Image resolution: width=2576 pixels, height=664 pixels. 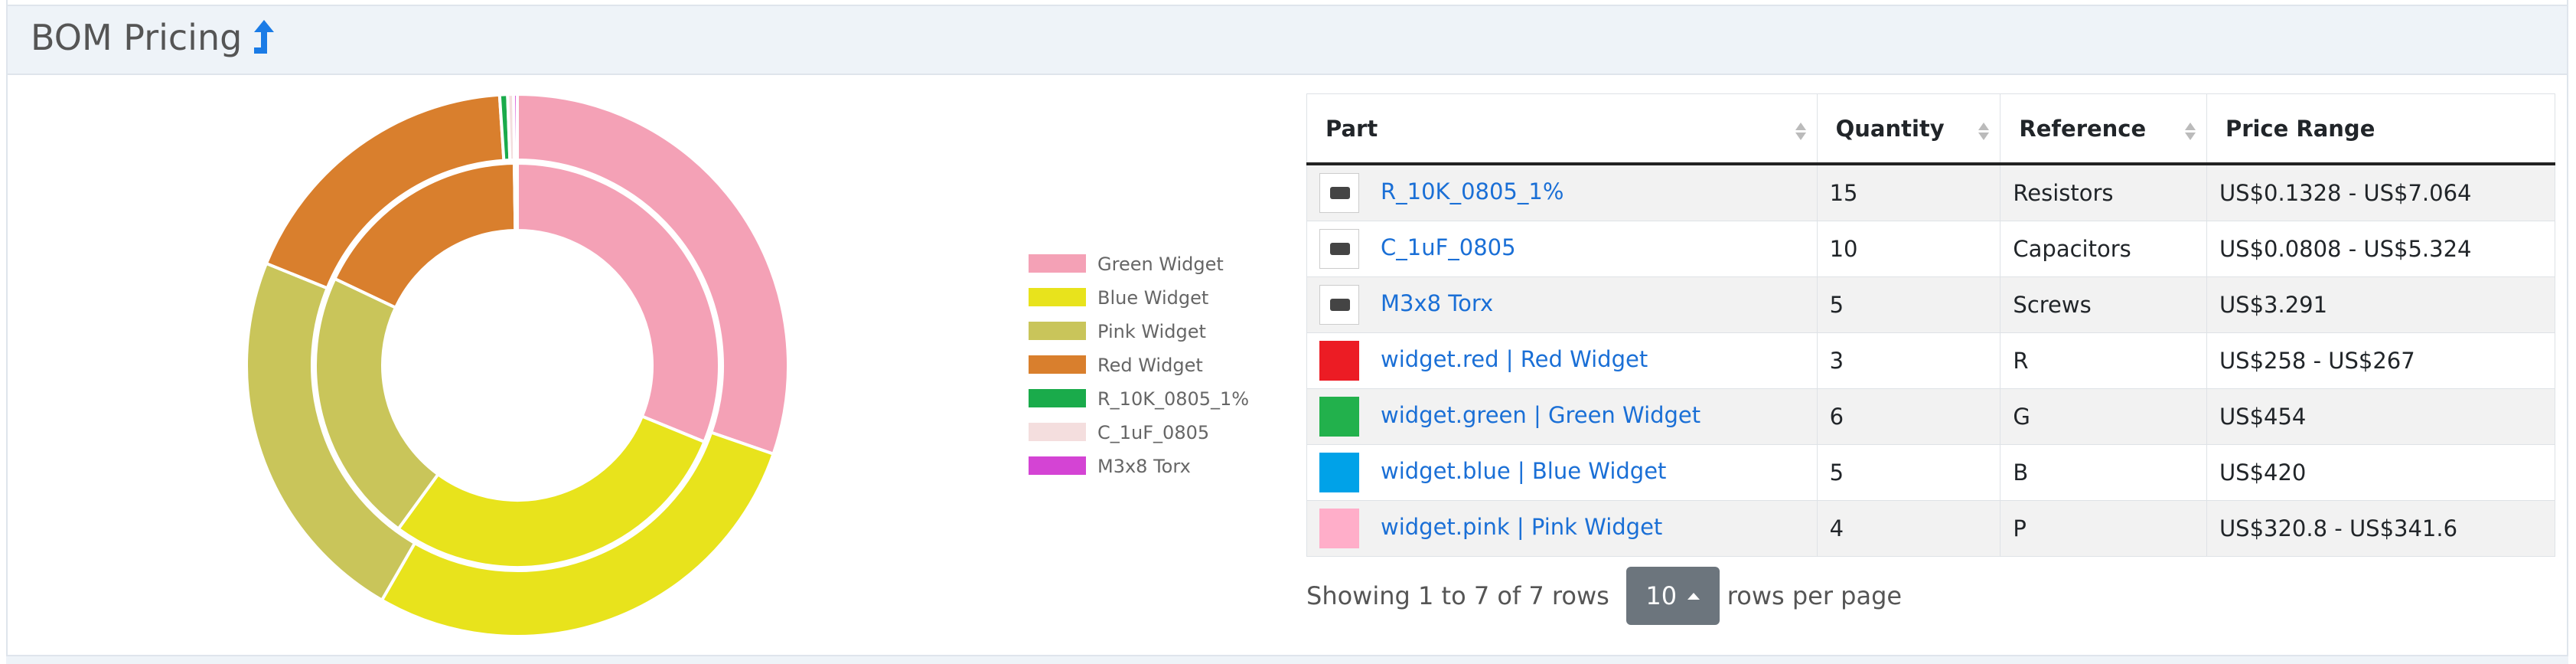 I want to click on legend-label: Pink Widget, so click(x=1151, y=331).